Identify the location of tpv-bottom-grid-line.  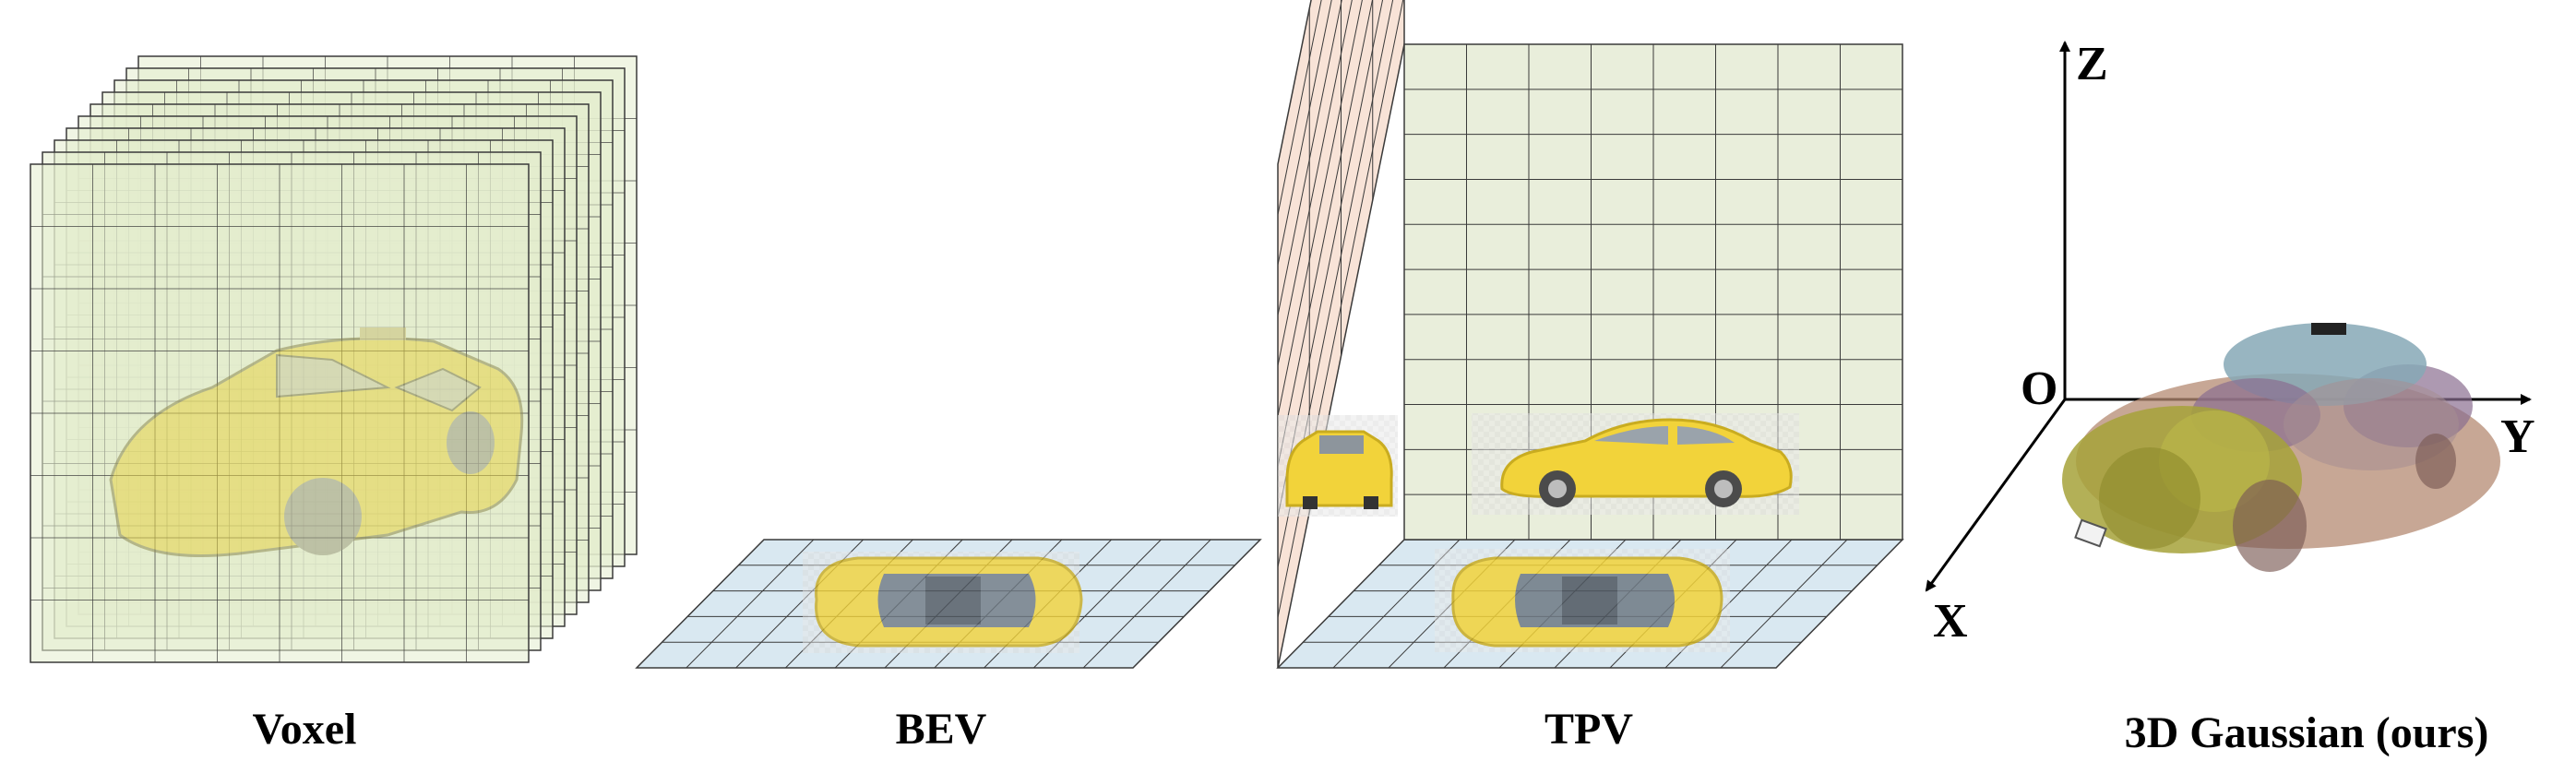
(1784, 604).